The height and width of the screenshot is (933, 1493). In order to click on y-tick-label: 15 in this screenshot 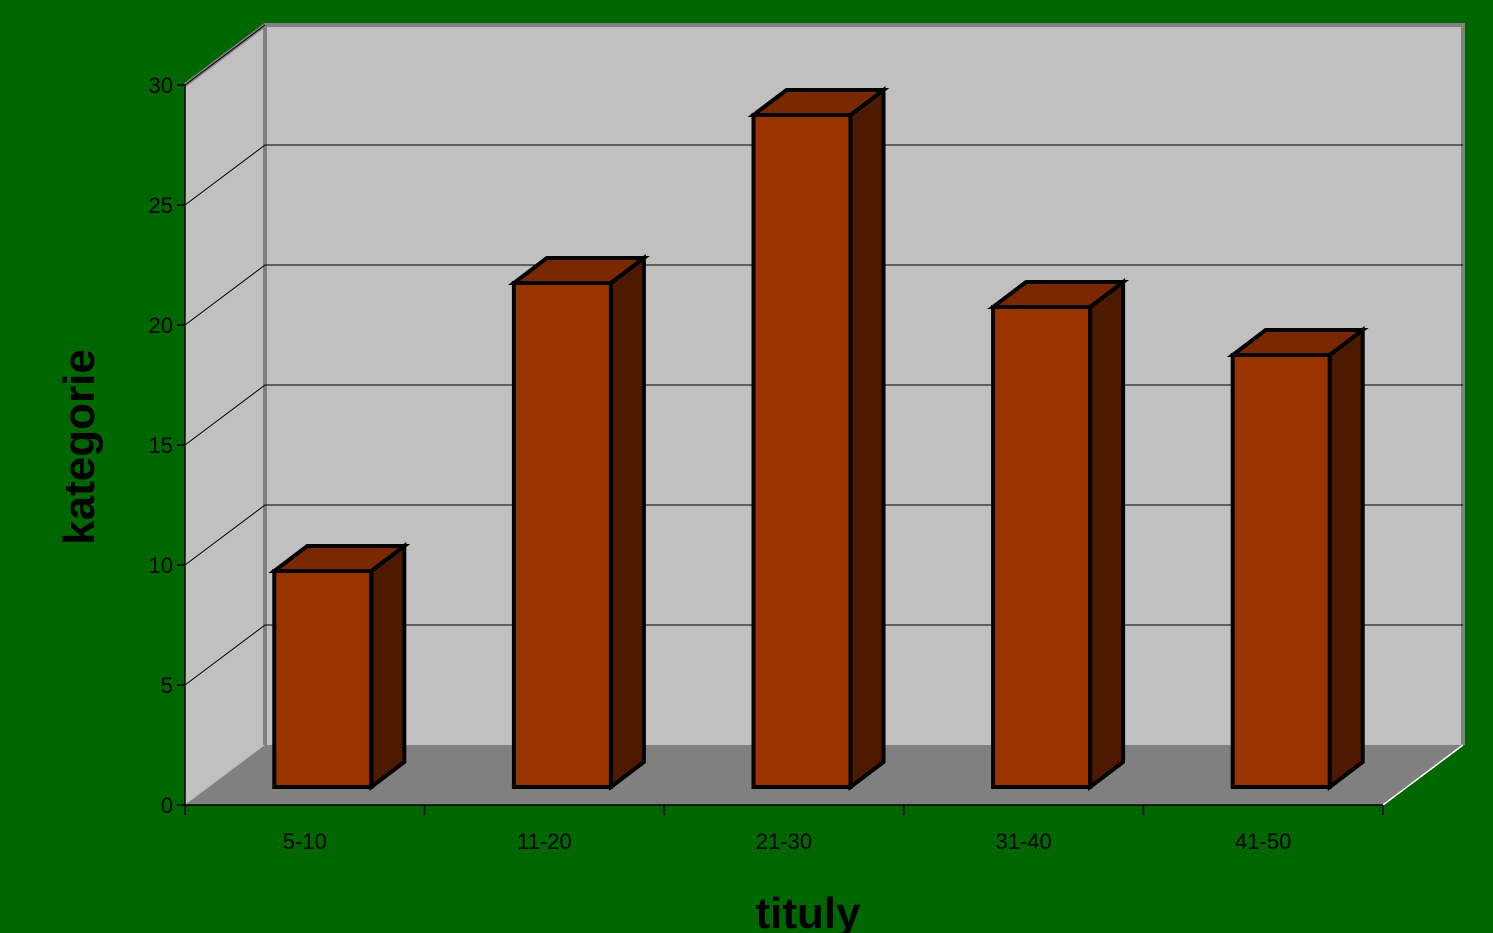, I will do `click(161, 445)`.